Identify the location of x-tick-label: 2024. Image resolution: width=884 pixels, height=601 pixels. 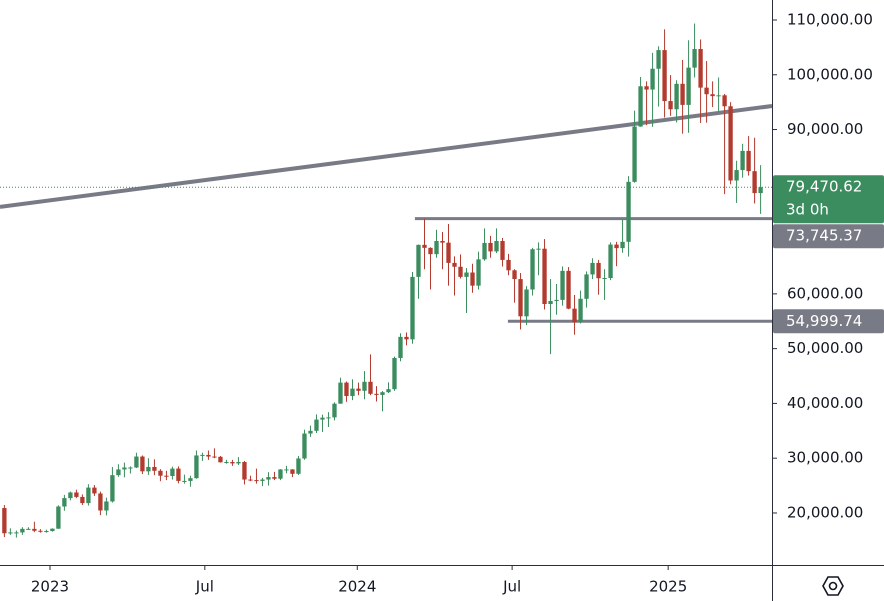
(357, 587).